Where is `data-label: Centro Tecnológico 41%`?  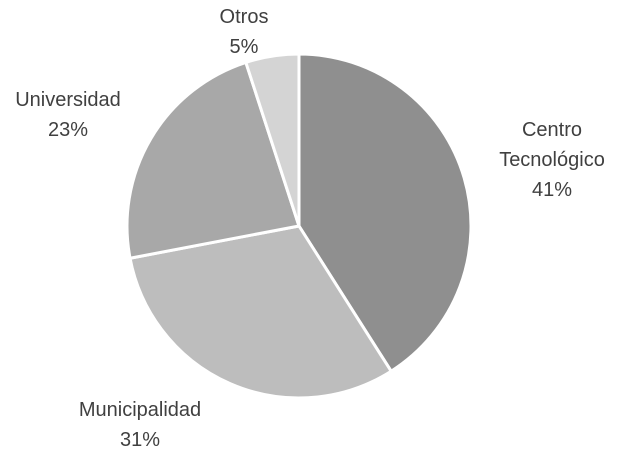 data-label: Centro Tecnológico 41% is located at coordinates (552, 160).